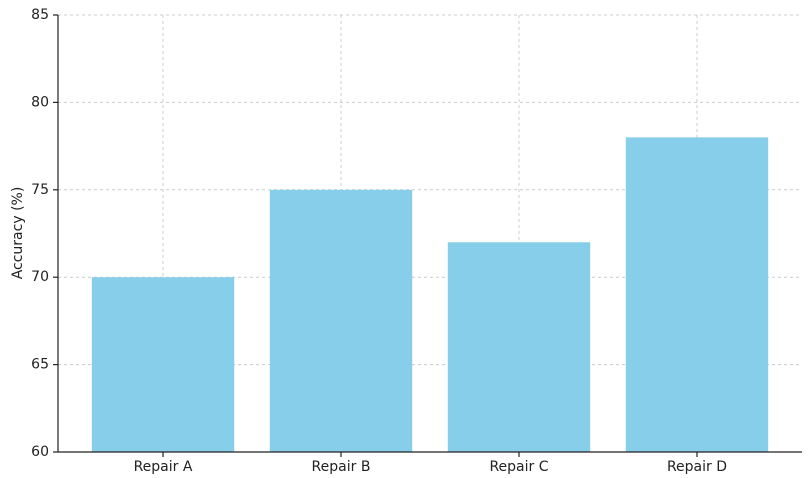 The width and height of the screenshot is (808, 478). Describe the element at coordinates (40, 365) in the screenshot. I see `y-tick-label: 65` at that location.